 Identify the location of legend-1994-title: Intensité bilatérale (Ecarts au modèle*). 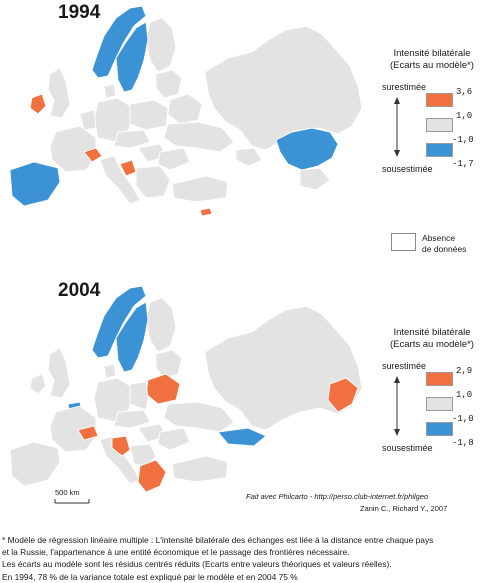
(432, 60).